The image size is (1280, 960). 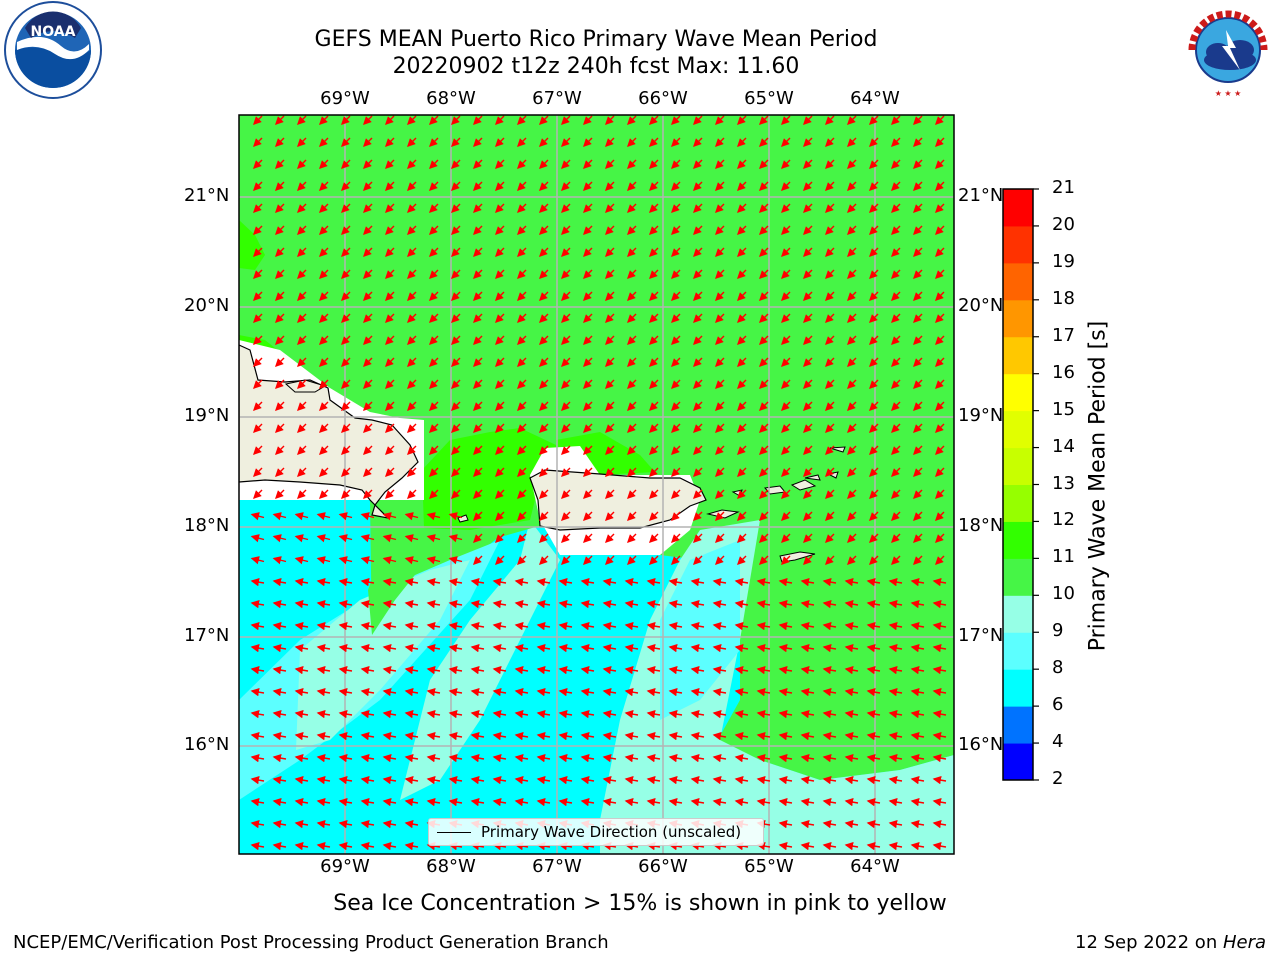 I want to click on lat-label-left: 16°N, so click(x=207, y=744).